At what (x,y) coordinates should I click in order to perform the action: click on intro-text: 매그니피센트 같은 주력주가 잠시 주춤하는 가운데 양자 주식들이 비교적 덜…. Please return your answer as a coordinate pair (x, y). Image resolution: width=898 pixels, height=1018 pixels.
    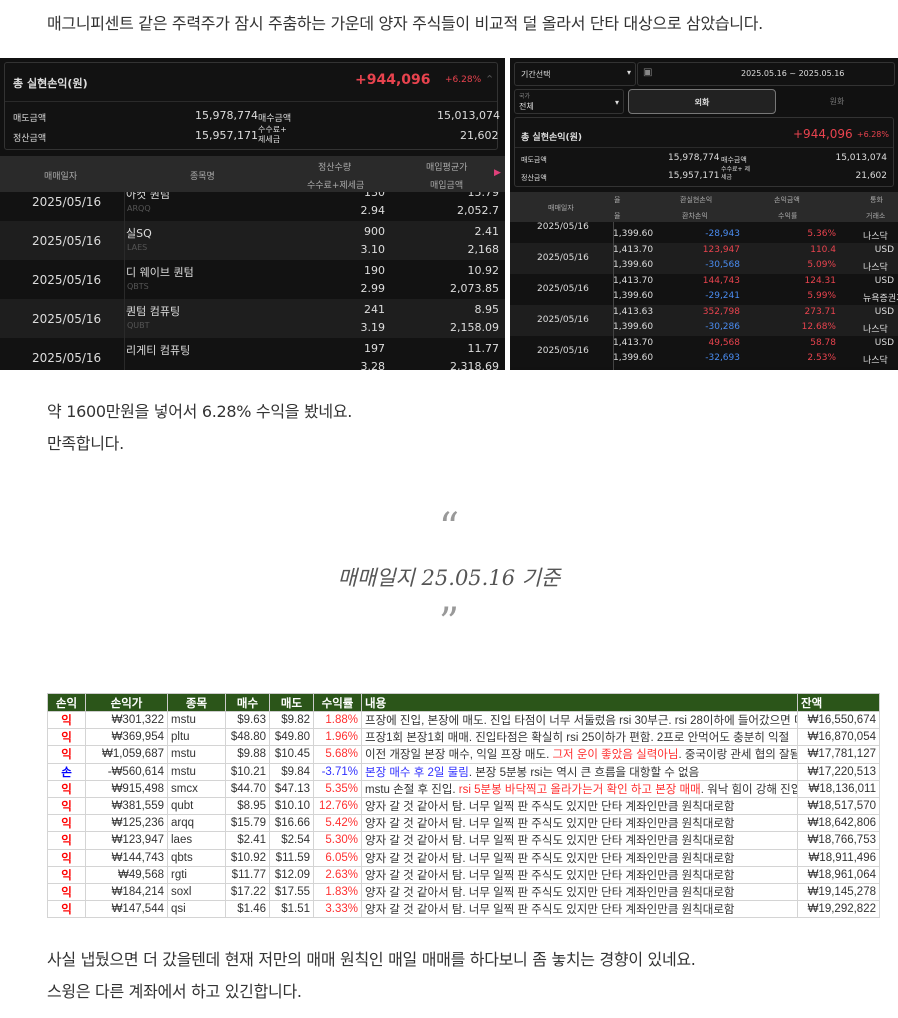
    Looking at the image, I should click on (405, 23).